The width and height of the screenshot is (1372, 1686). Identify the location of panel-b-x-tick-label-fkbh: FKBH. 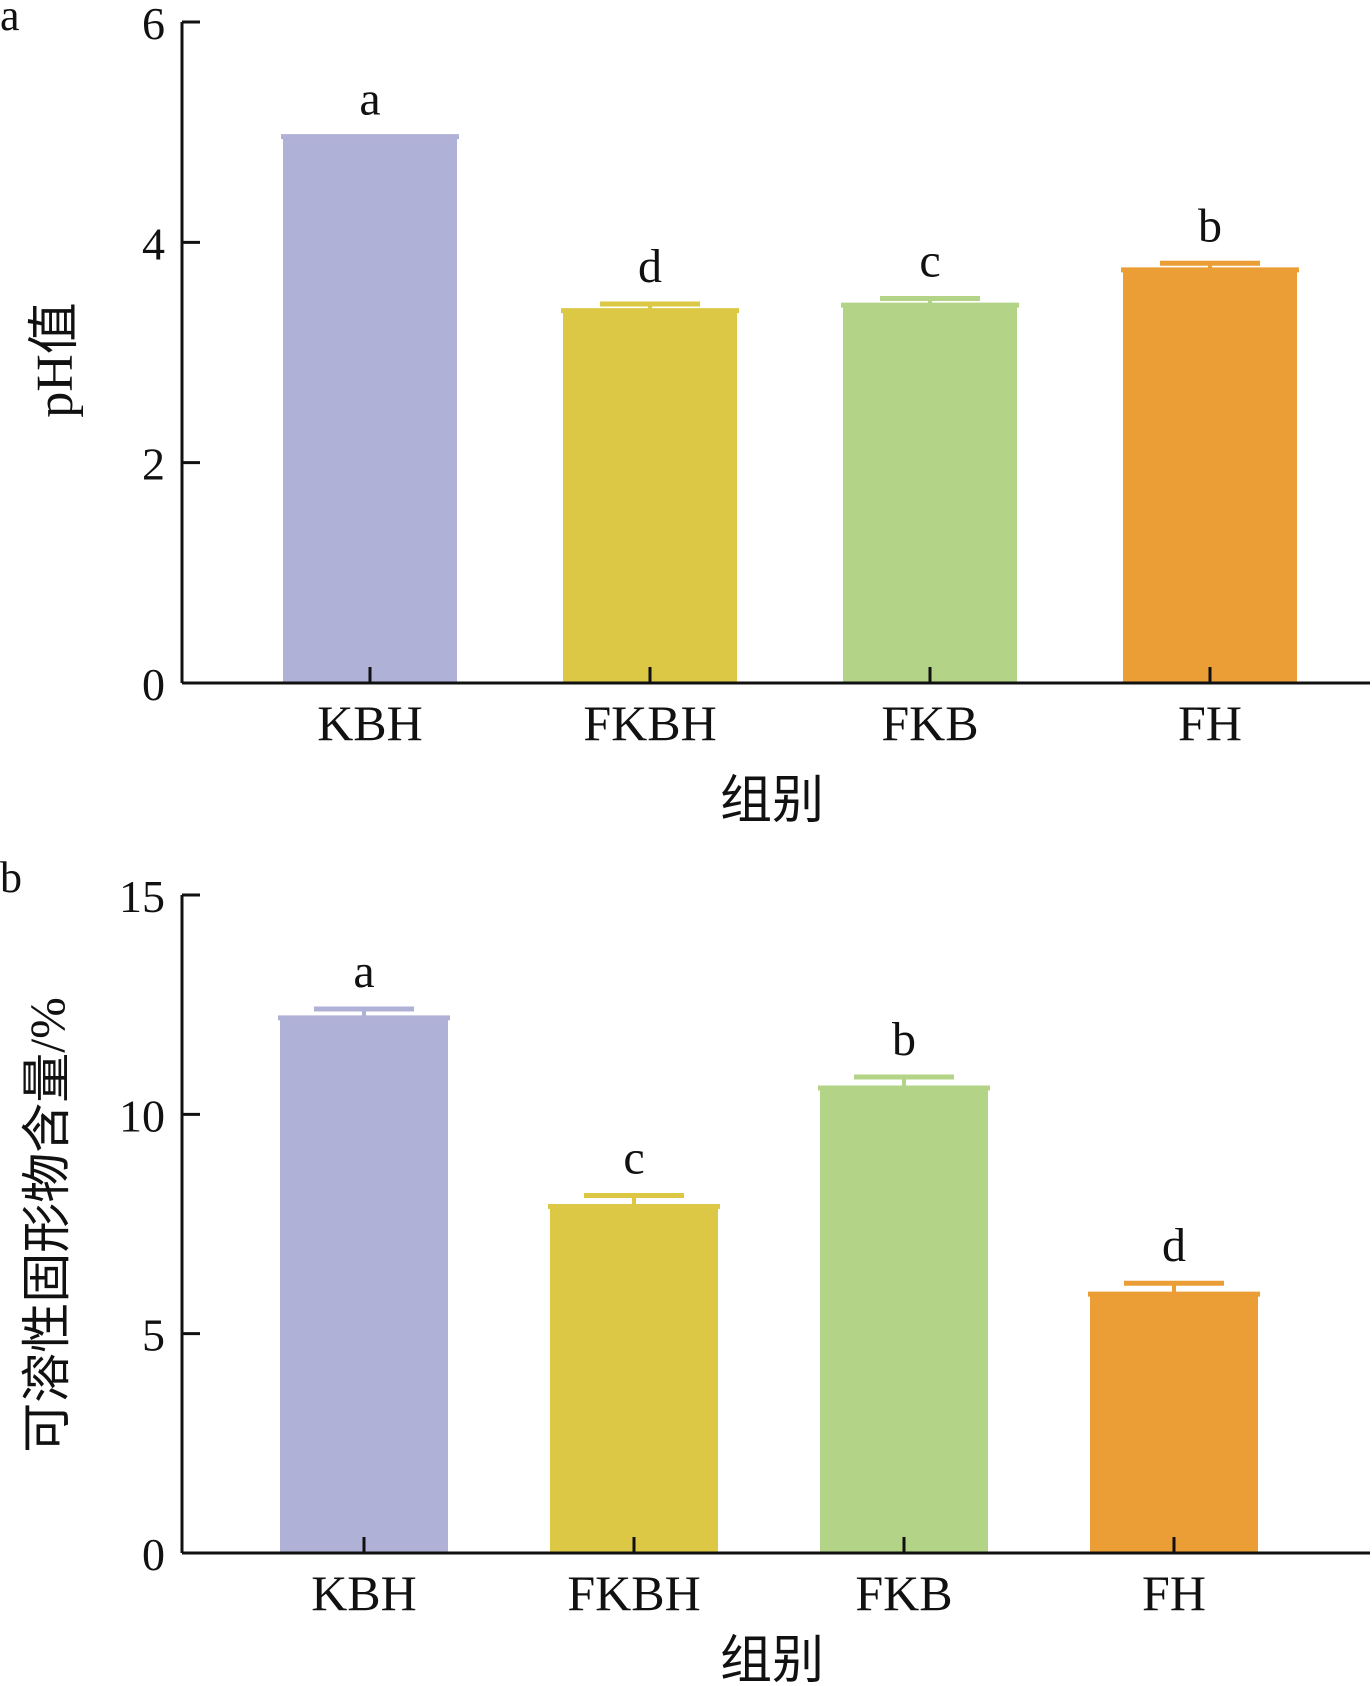
(633, 1593).